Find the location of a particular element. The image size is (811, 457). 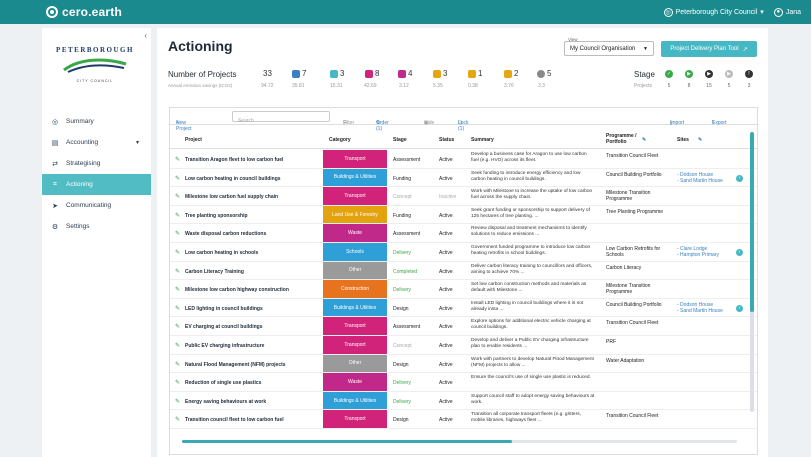

sidebar-item-communicating: ➤ Communicating is located at coordinates (96, 205).